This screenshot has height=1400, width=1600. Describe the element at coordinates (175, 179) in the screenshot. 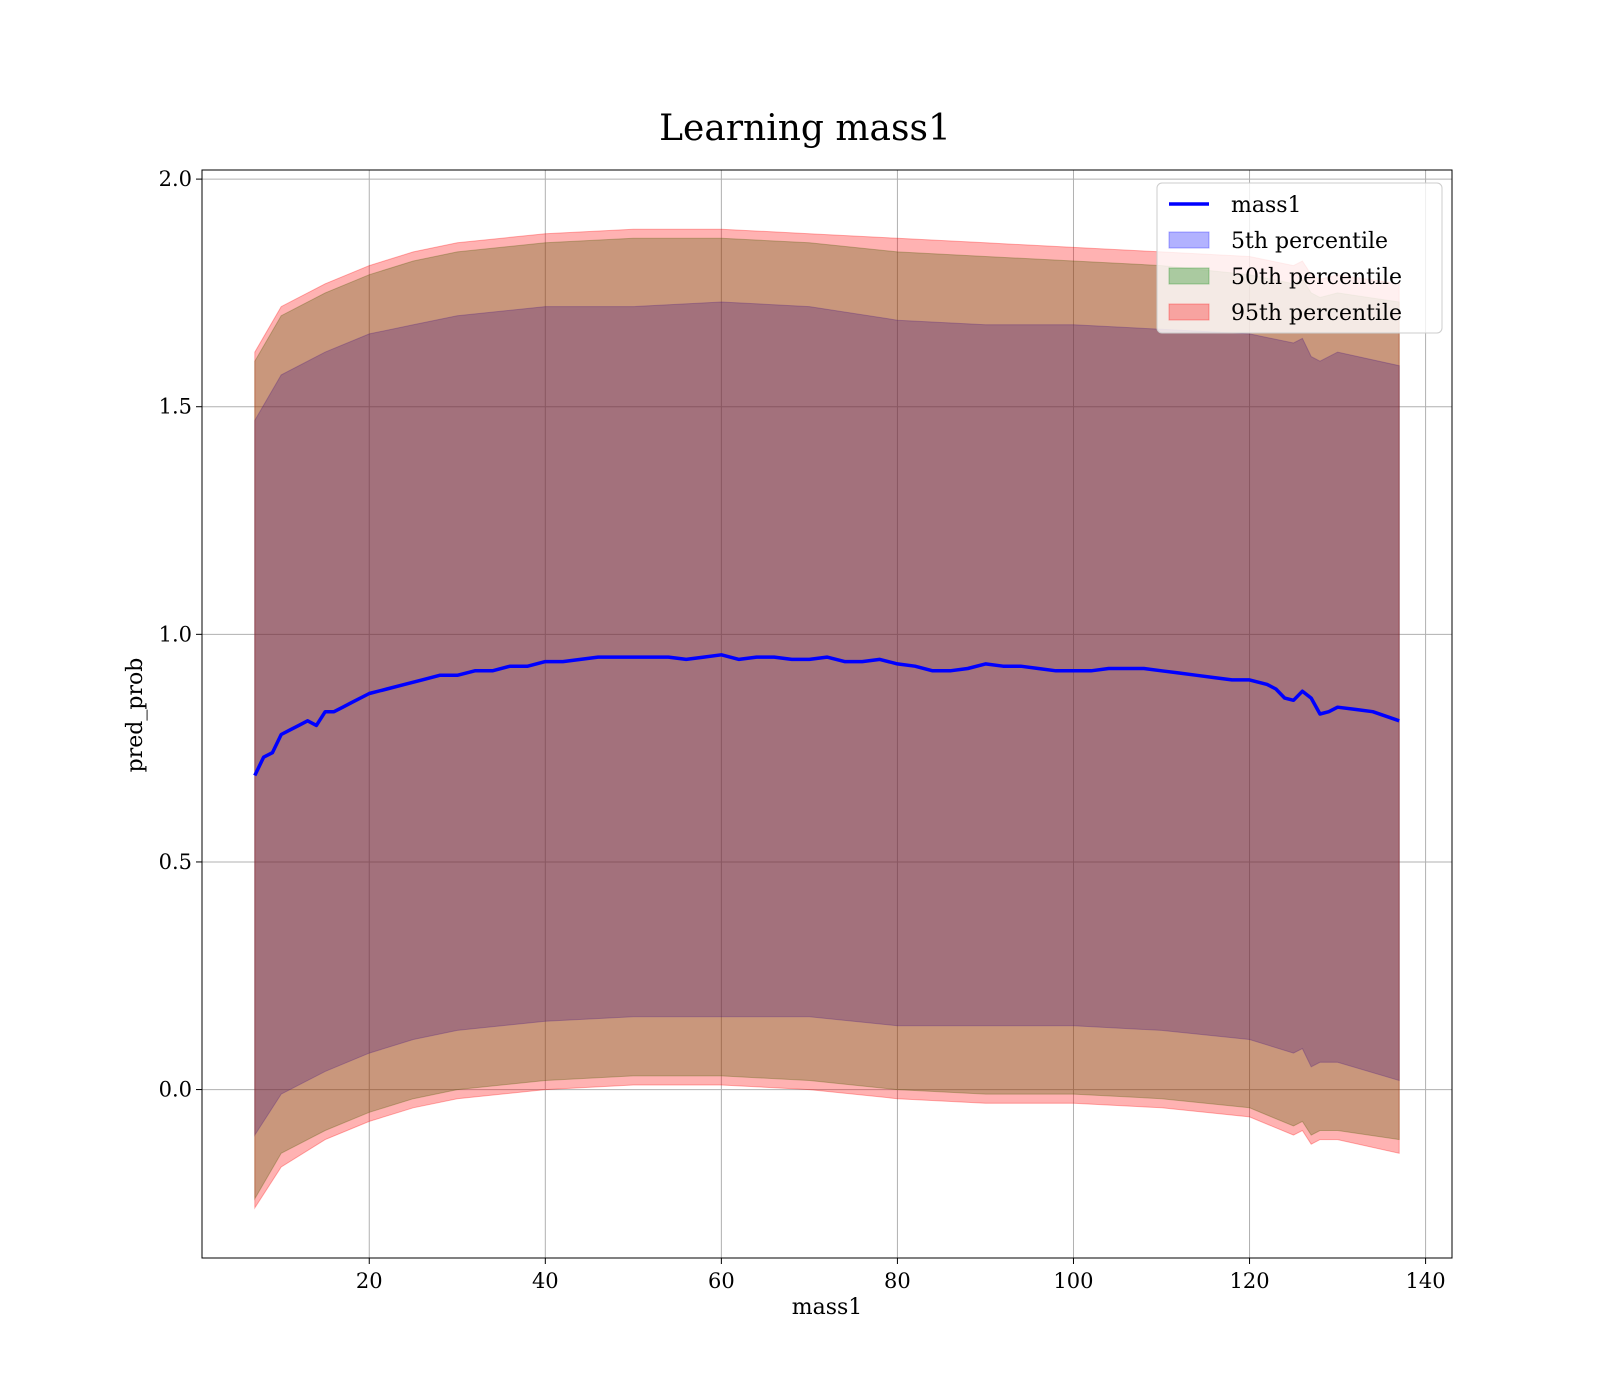

I see `y-tick-label: 2.0` at that location.